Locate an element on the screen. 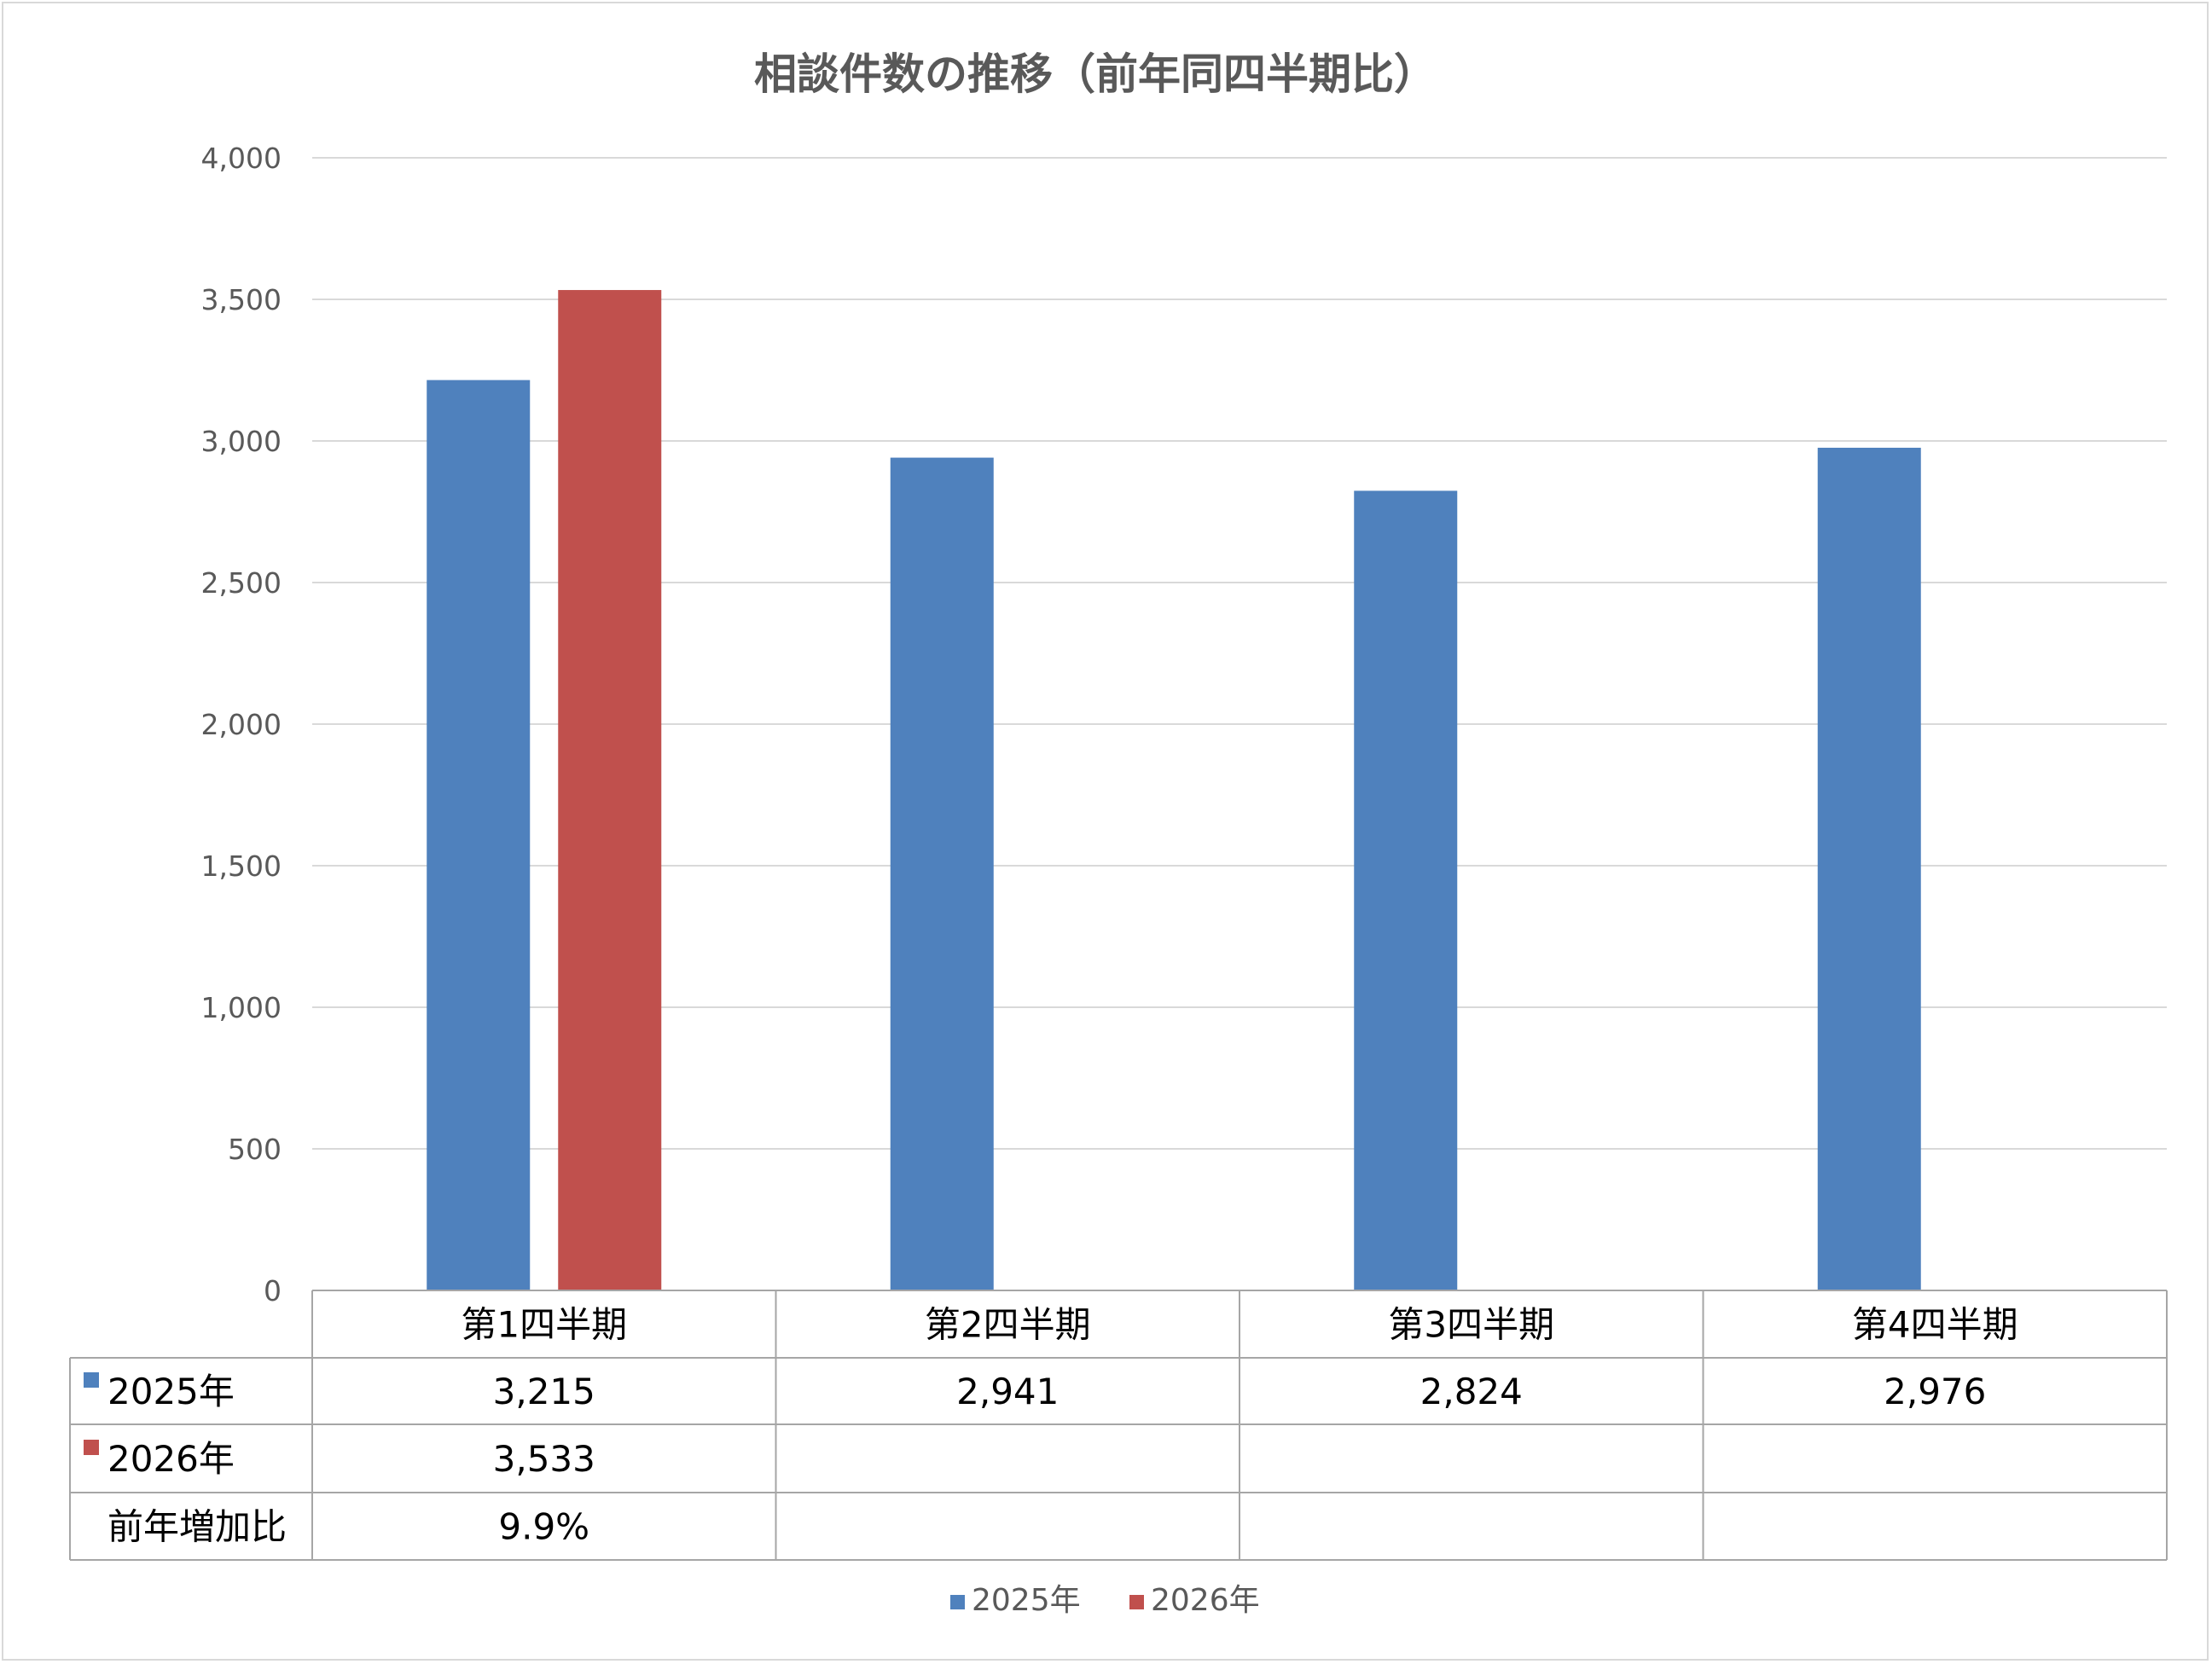  legend: 2025年 2026年 is located at coordinates (1105, 1600).